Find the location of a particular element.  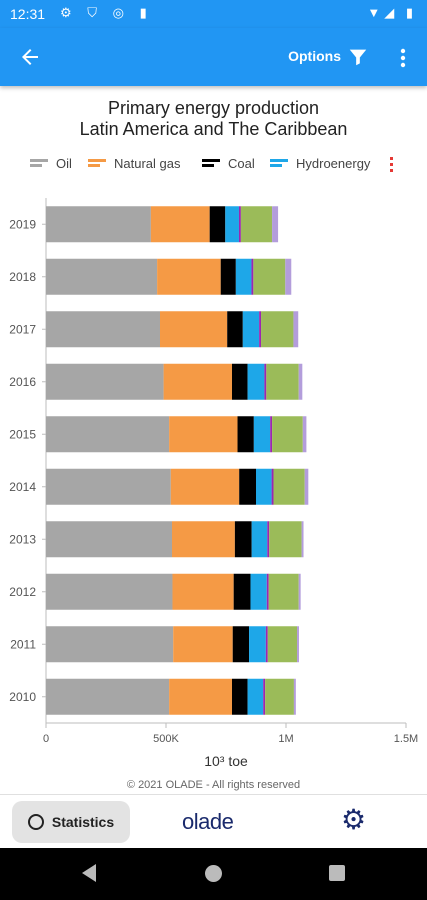

legend-item-oil: Oil is located at coordinates (51, 163).